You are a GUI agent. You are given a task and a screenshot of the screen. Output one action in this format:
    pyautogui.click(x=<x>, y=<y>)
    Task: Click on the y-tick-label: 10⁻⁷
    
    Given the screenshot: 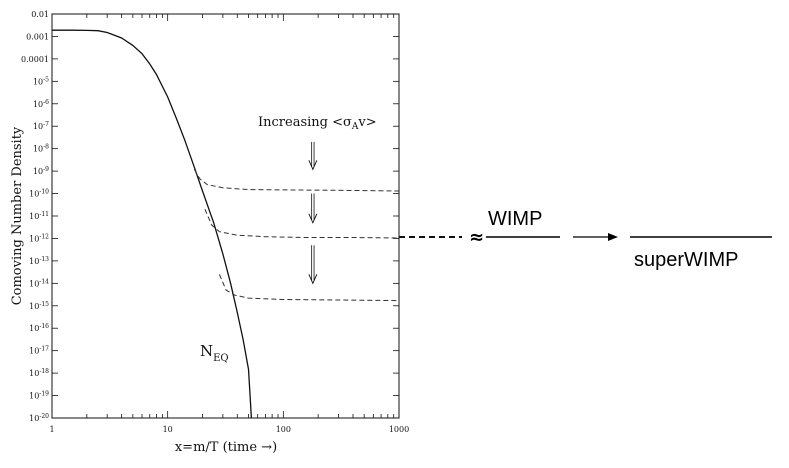 What is the action you would take?
    pyautogui.click(x=41, y=126)
    